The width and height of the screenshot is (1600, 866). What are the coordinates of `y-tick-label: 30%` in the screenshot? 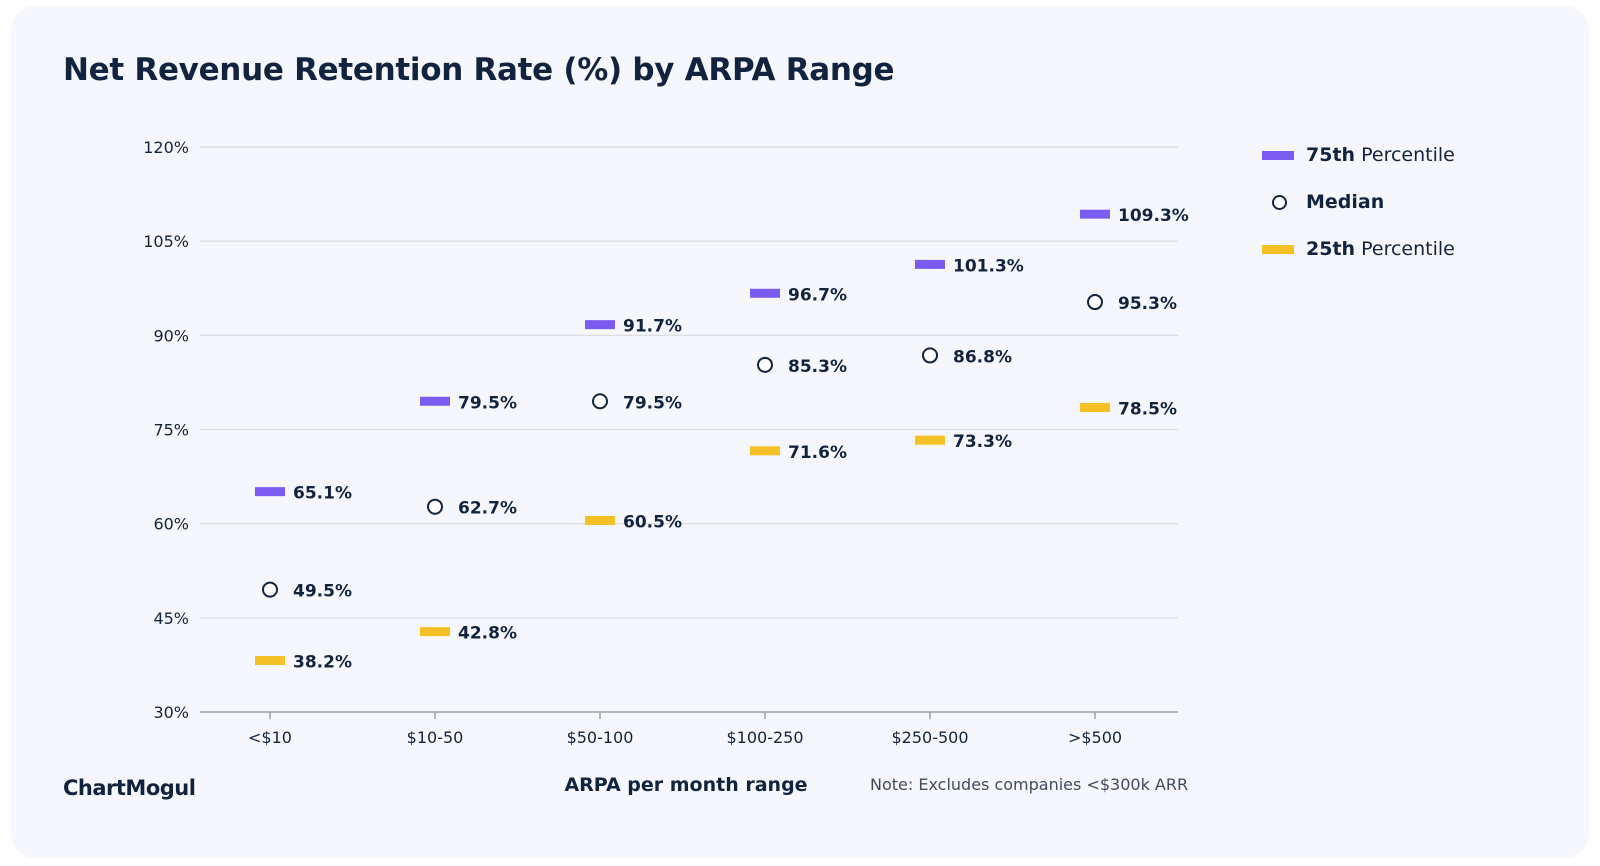 It's located at (171, 712).